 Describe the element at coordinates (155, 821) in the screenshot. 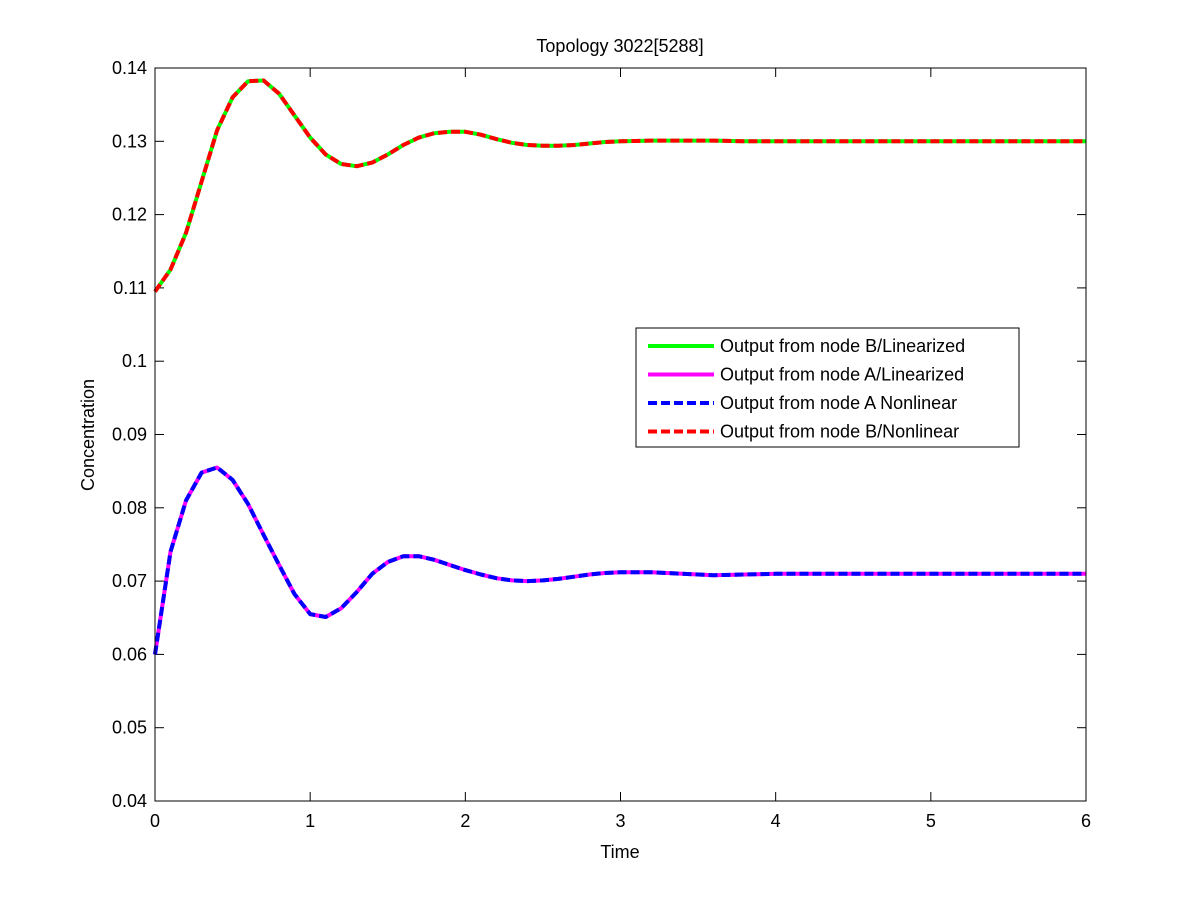

I see `x-tick-label: 0` at that location.